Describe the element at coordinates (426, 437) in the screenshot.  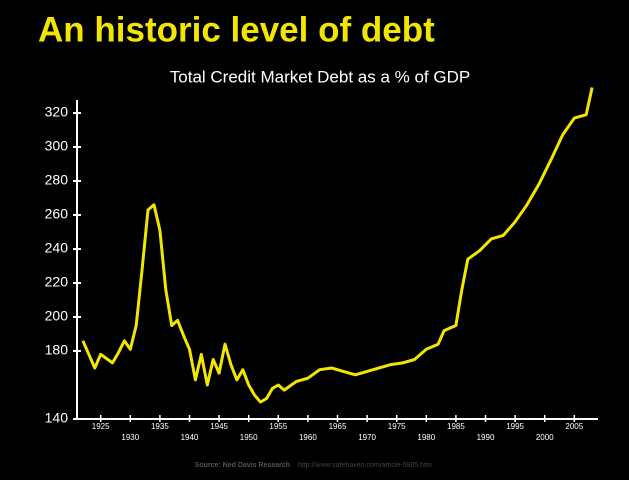
I see `x-tick-label: 1980` at that location.